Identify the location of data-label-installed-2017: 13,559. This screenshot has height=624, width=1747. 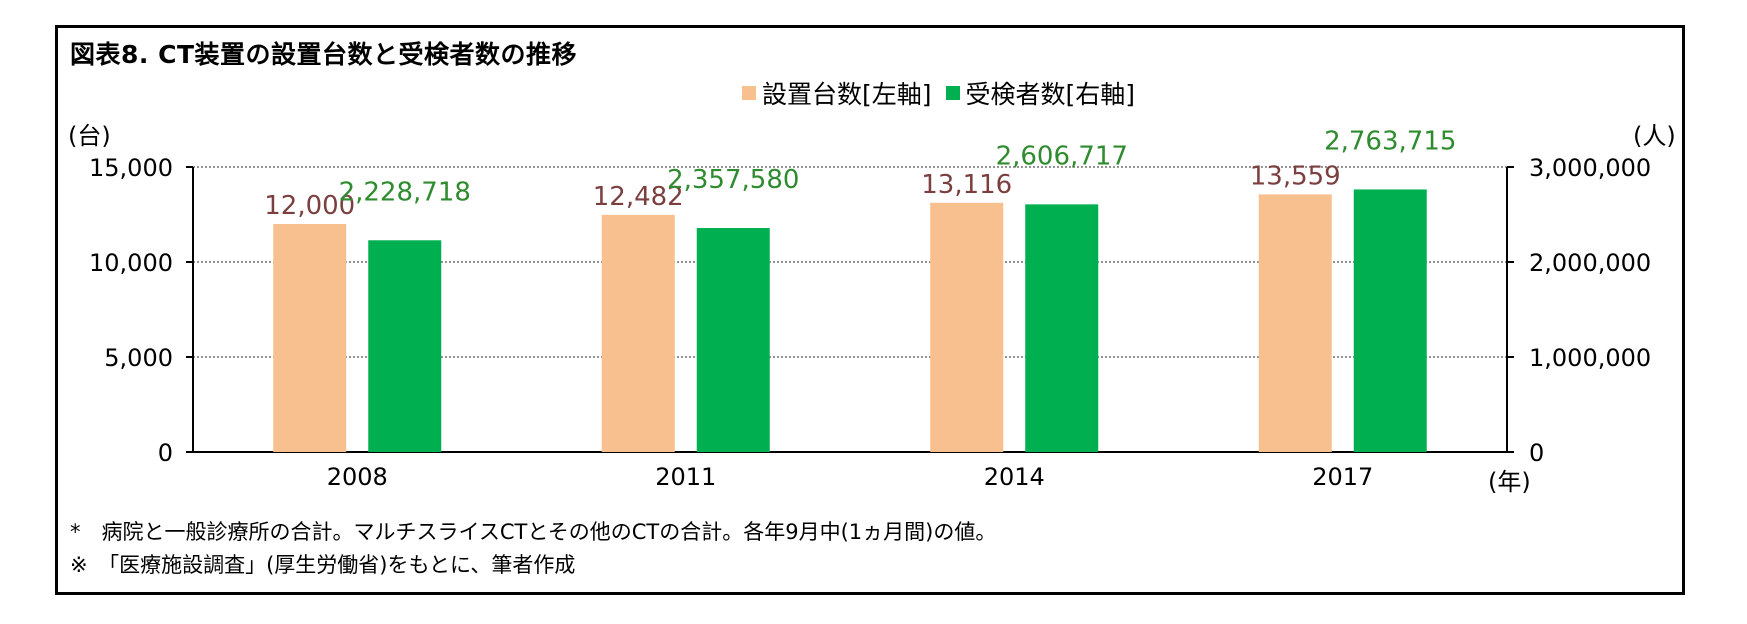
(1295, 176).